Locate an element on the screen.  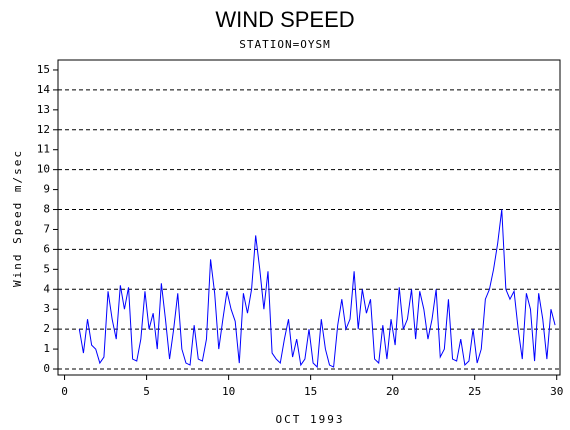
y-tick-label: 5 is located at coordinates (46, 268).